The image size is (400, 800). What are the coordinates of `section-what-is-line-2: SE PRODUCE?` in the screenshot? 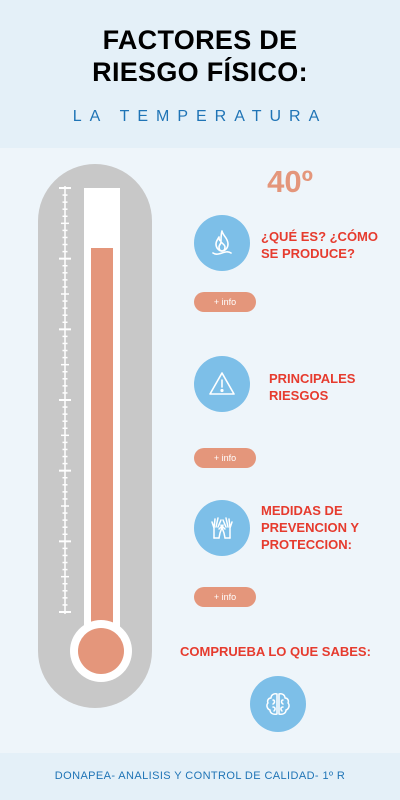 It's located at (308, 253).